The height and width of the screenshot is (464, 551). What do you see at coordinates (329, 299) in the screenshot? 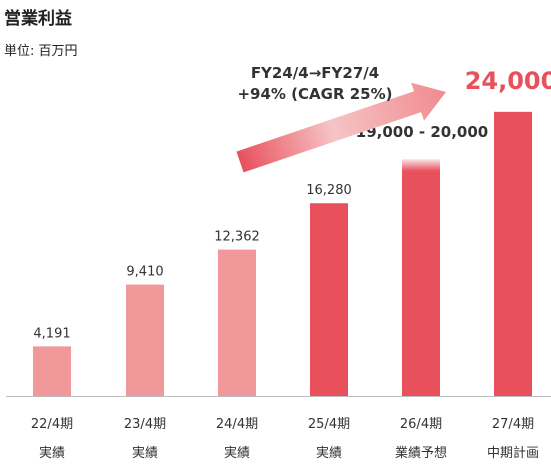
I see `bar-25/4期` at bounding box center [329, 299].